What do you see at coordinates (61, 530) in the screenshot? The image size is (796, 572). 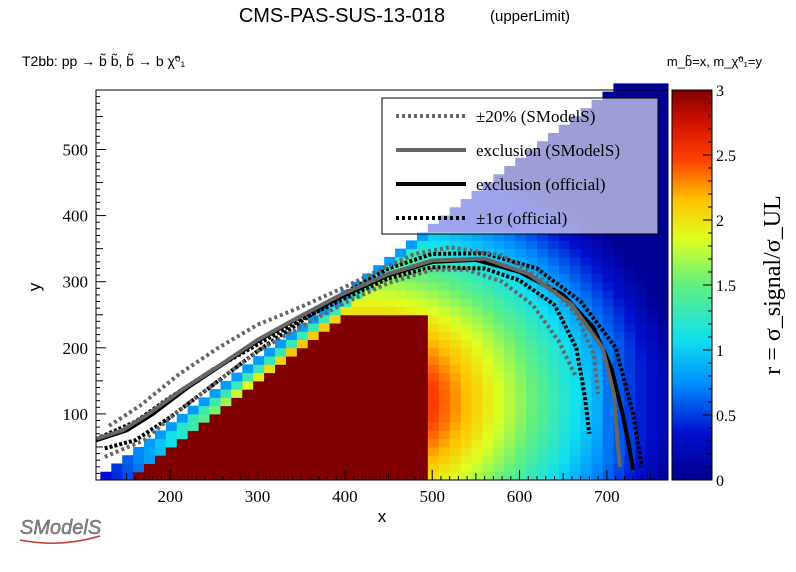 I see `smodels-logo: SModelS` at bounding box center [61, 530].